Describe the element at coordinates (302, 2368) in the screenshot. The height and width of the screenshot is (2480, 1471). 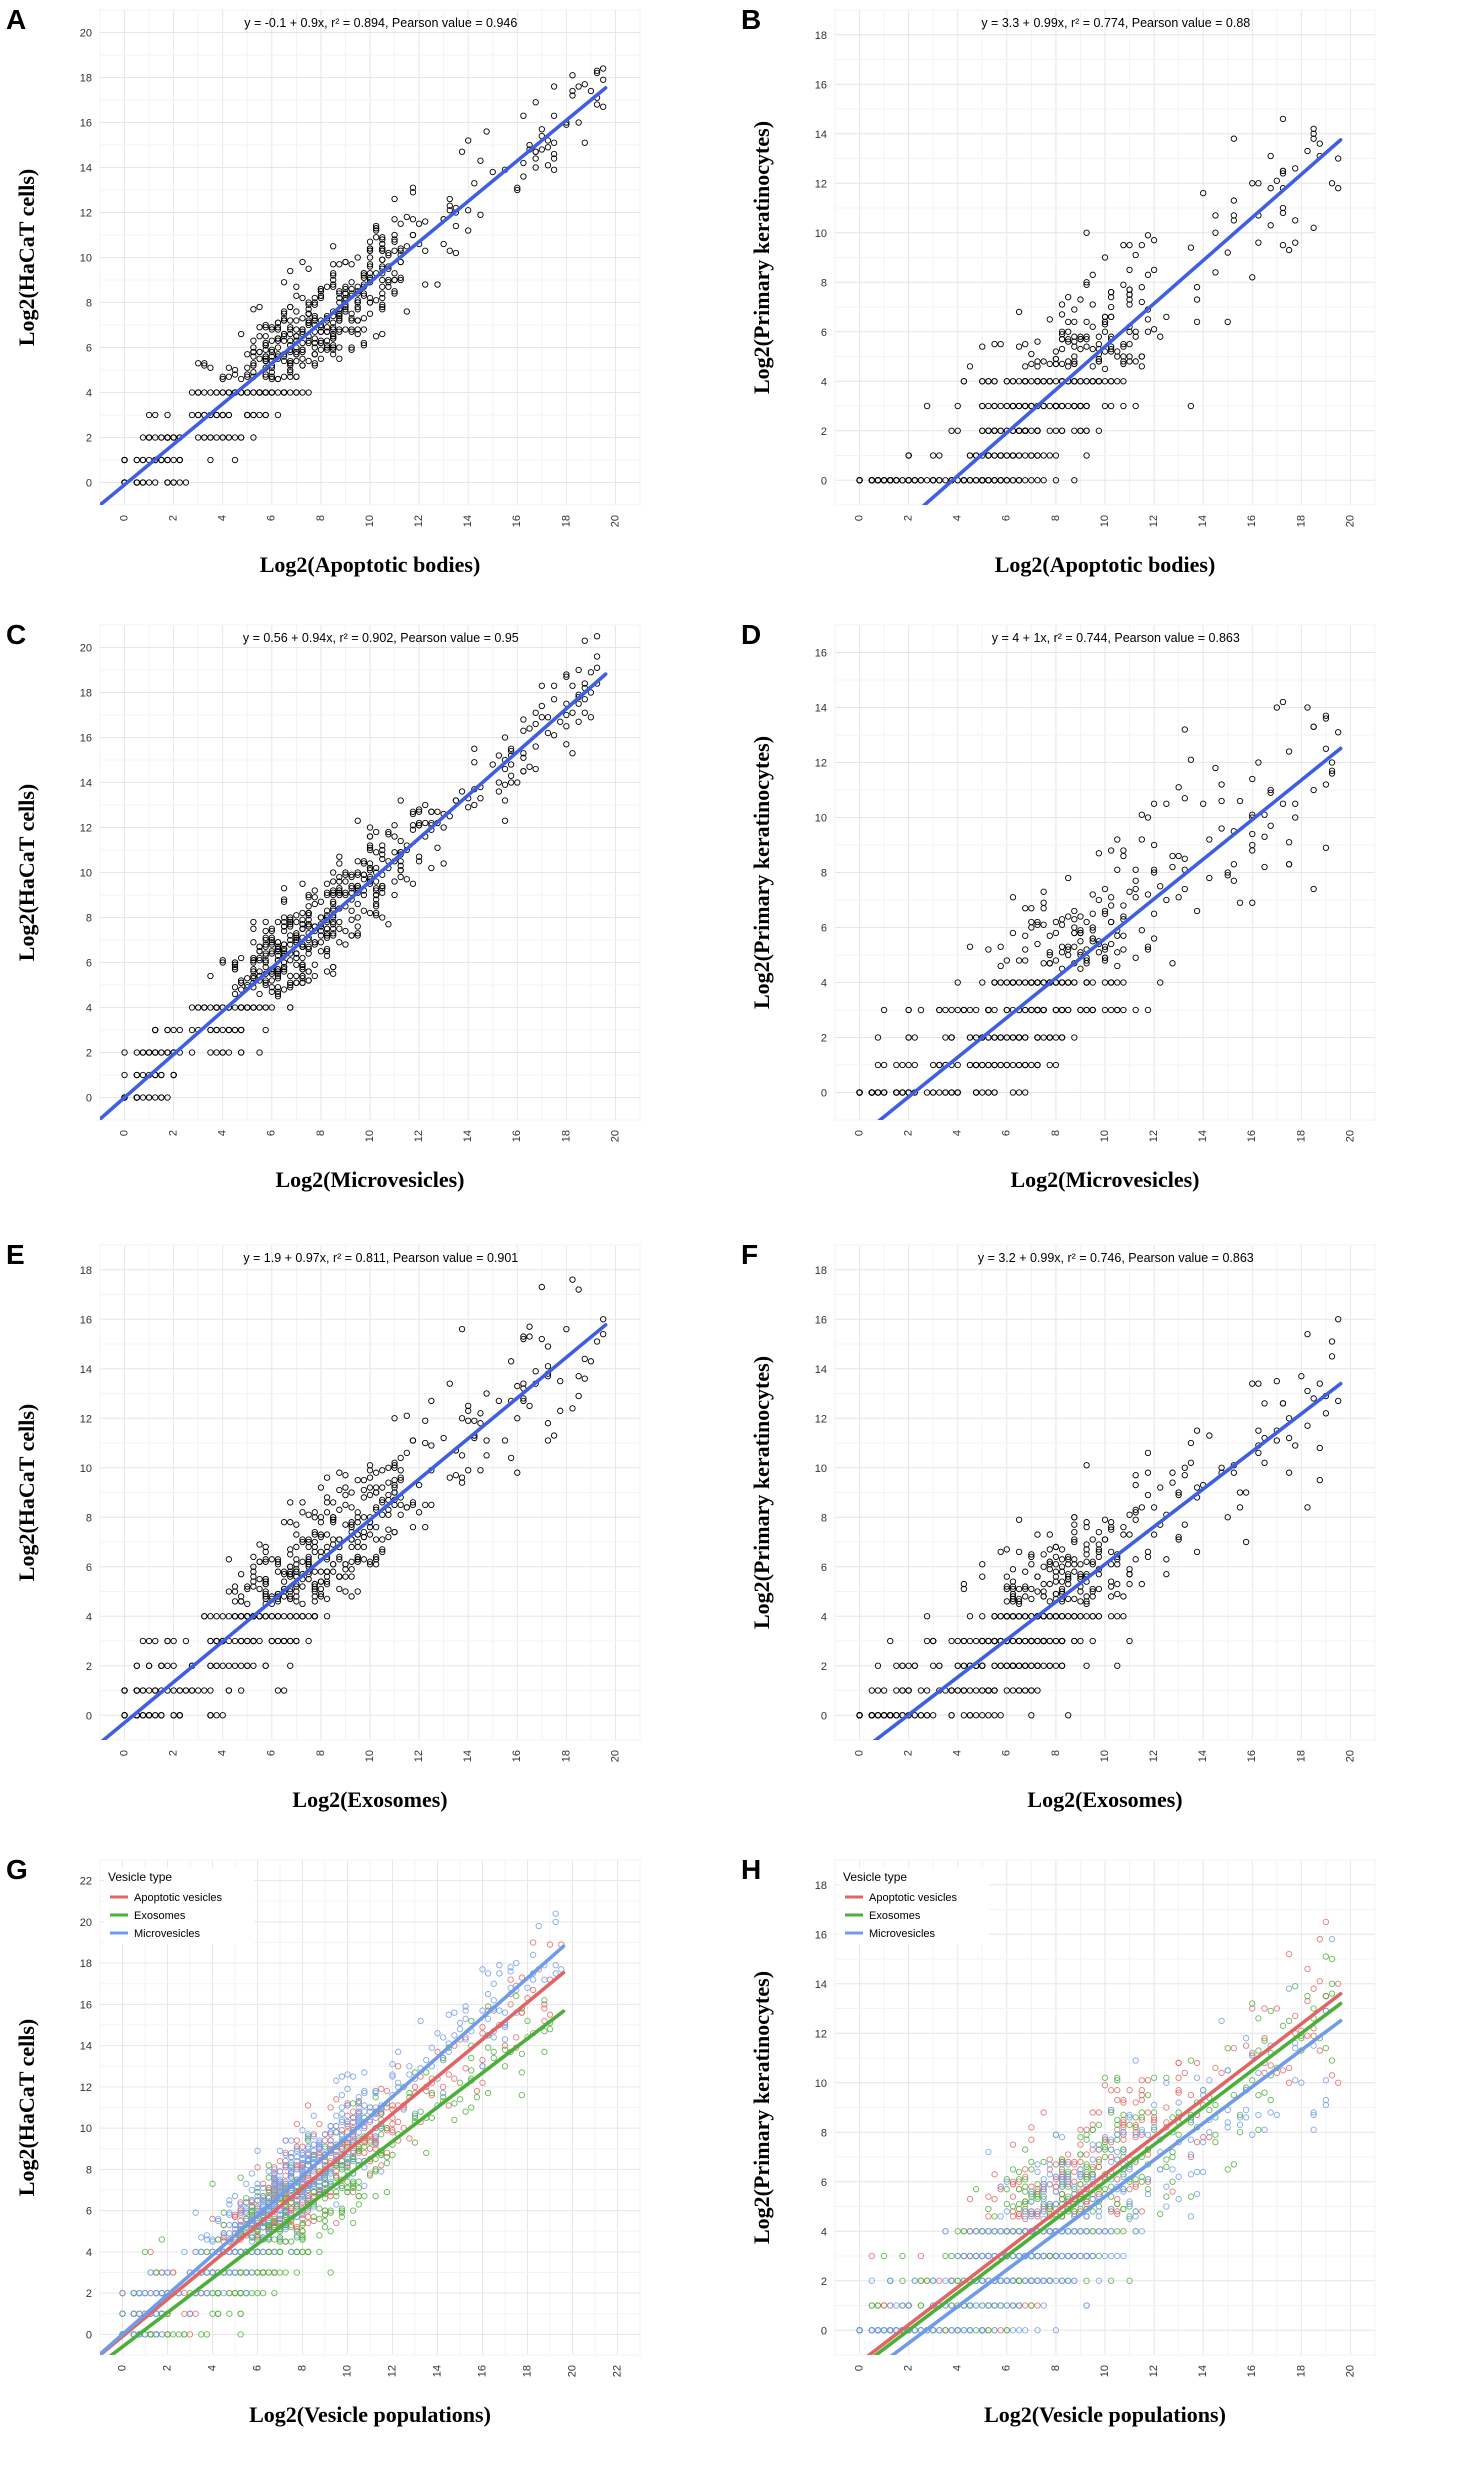
I see `x-tick-label: 8` at that location.